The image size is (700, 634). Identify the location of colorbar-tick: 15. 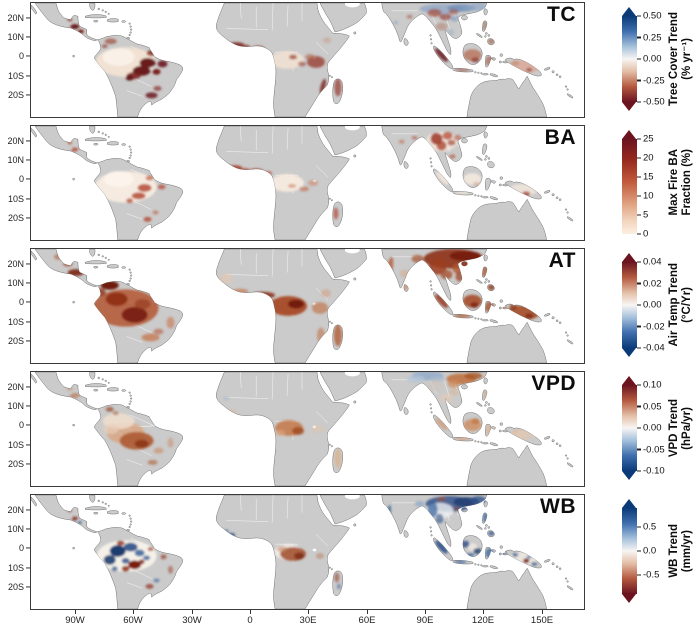
(645, 177).